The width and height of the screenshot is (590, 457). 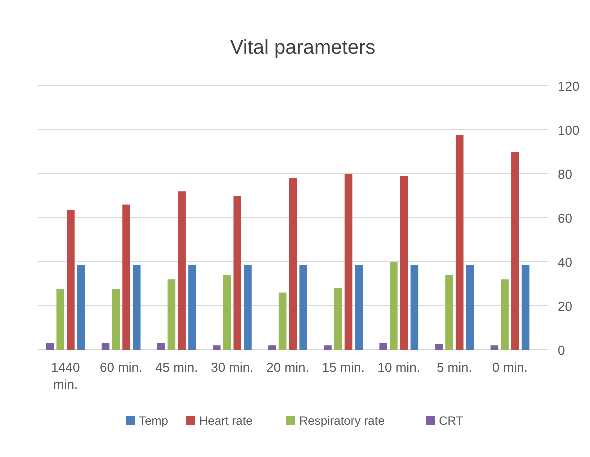 I want to click on legend-label: Respiratory rate, so click(x=343, y=421).